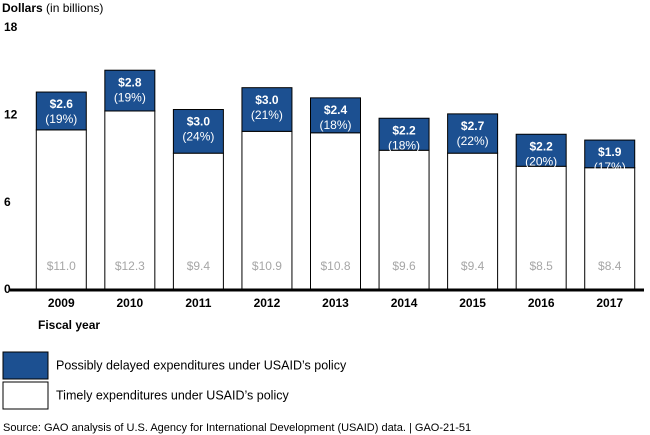 The height and width of the screenshot is (435, 650). What do you see at coordinates (11, 27) in the screenshot?
I see `y-tick-label: 18` at bounding box center [11, 27].